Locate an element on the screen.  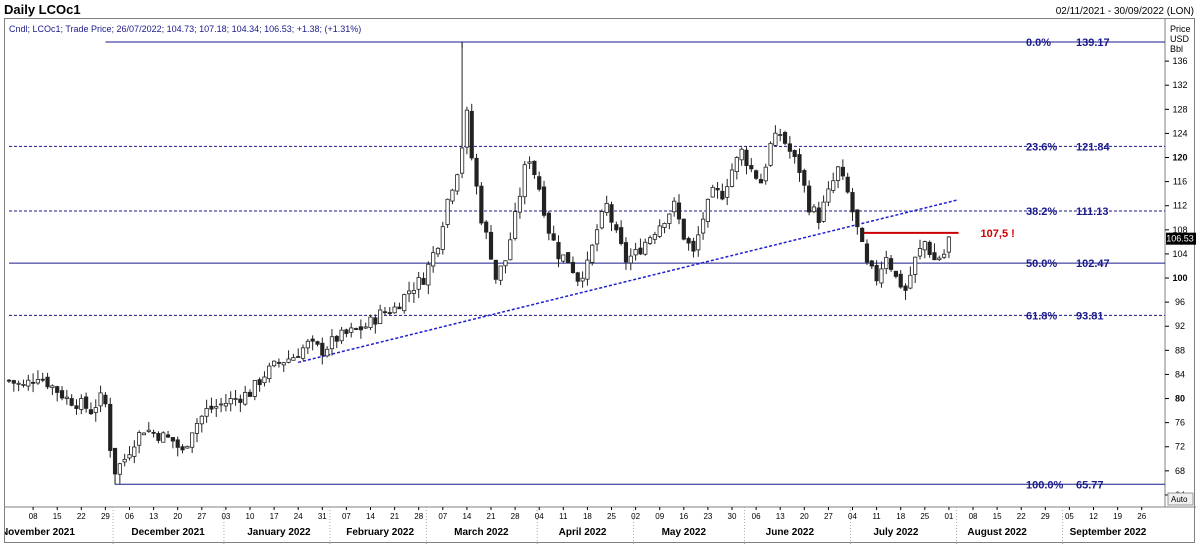
x-tick-label: 29 is located at coordinates (1045, 516).